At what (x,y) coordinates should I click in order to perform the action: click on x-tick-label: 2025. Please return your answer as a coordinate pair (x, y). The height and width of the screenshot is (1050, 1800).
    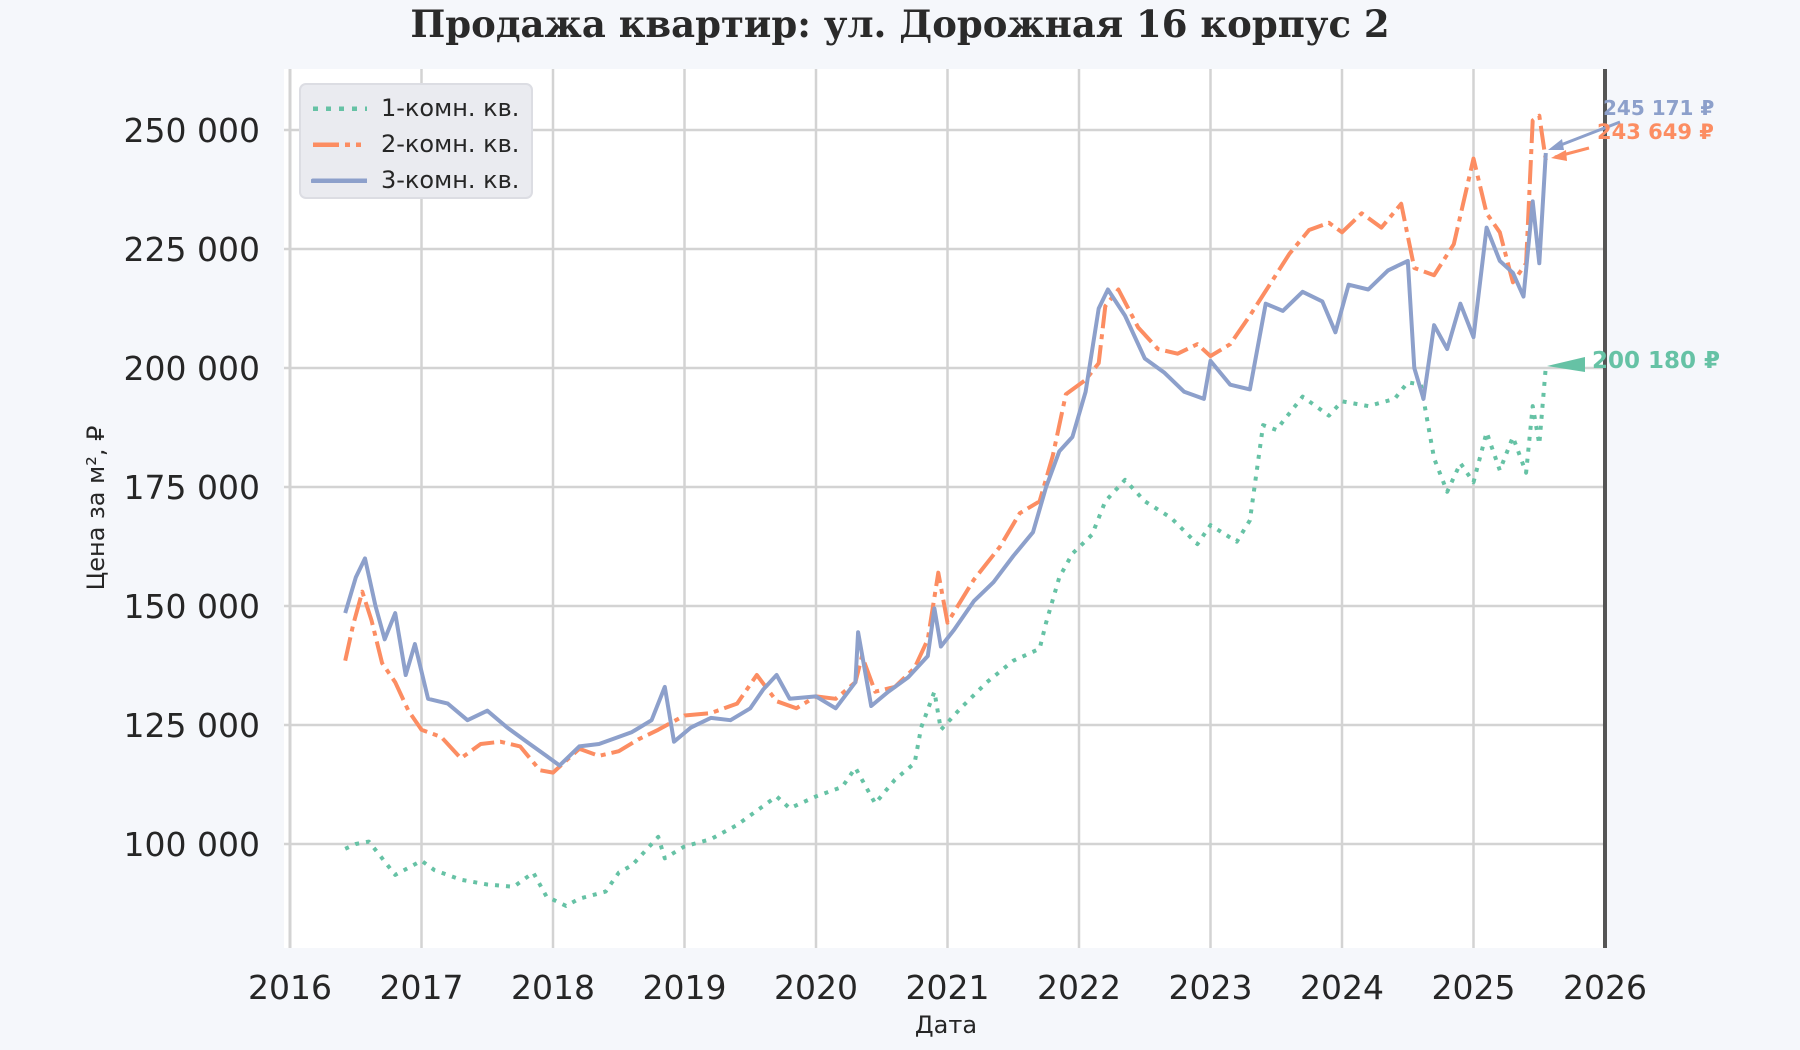
    Looking at the image, I should click on (1474, 987).